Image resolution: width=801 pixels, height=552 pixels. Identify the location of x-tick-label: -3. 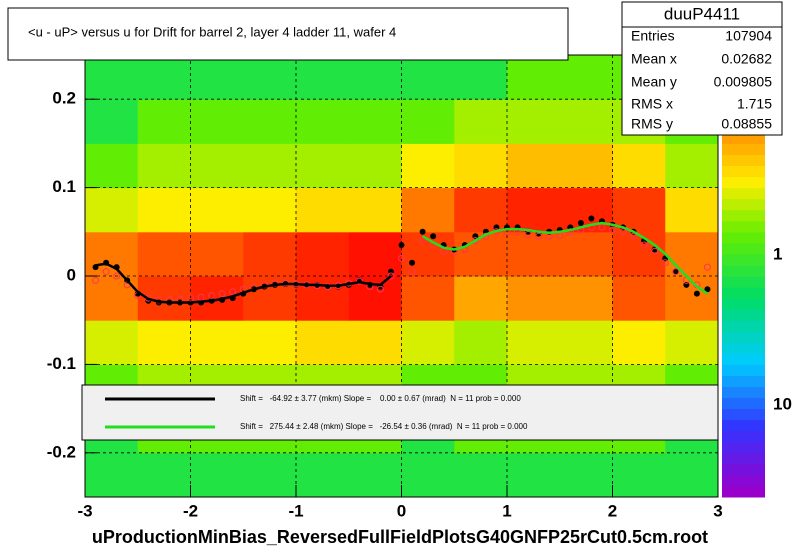
(84, 510).